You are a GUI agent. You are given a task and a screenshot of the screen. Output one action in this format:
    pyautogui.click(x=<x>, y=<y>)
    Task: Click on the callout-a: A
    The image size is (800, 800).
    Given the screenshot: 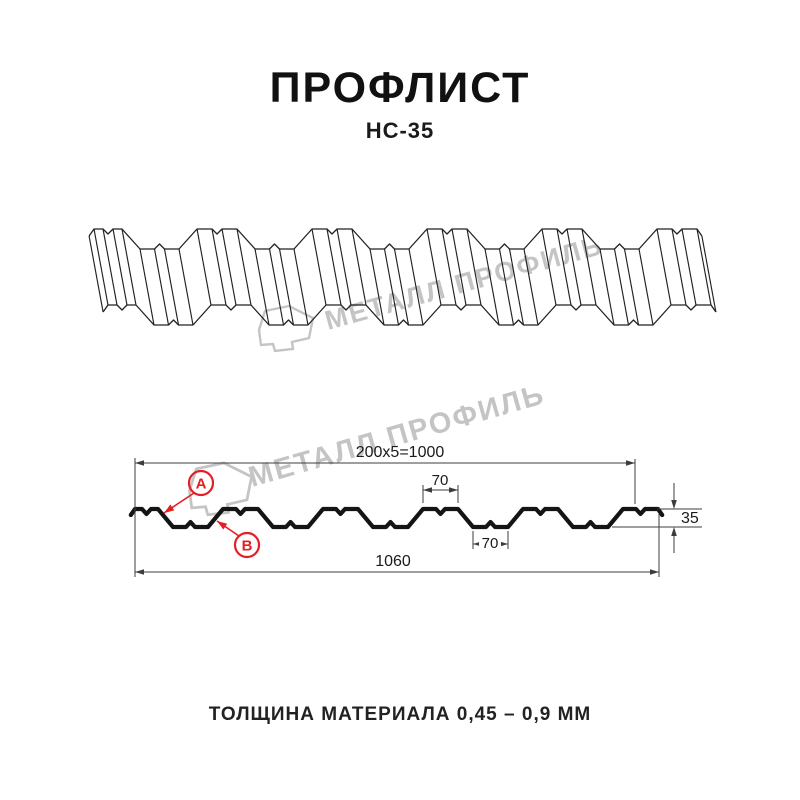 What is the action you would take?
    pyautogui.click(x=189, y=491)
    